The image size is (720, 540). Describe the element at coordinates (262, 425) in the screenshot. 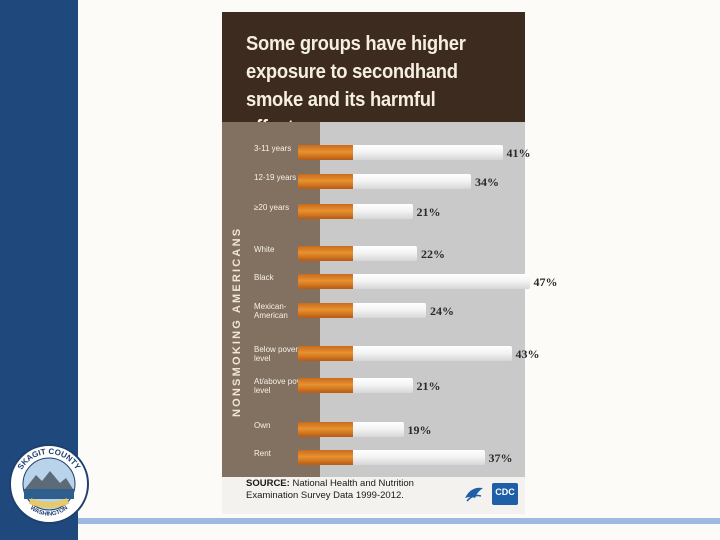

I see `category-label: Own` at that location.